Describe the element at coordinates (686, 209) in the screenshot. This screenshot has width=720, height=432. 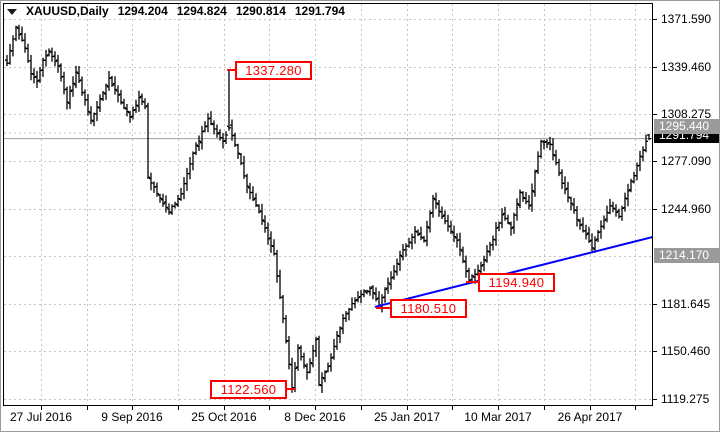
I see `price-axis-label: 1244.960` at that location.